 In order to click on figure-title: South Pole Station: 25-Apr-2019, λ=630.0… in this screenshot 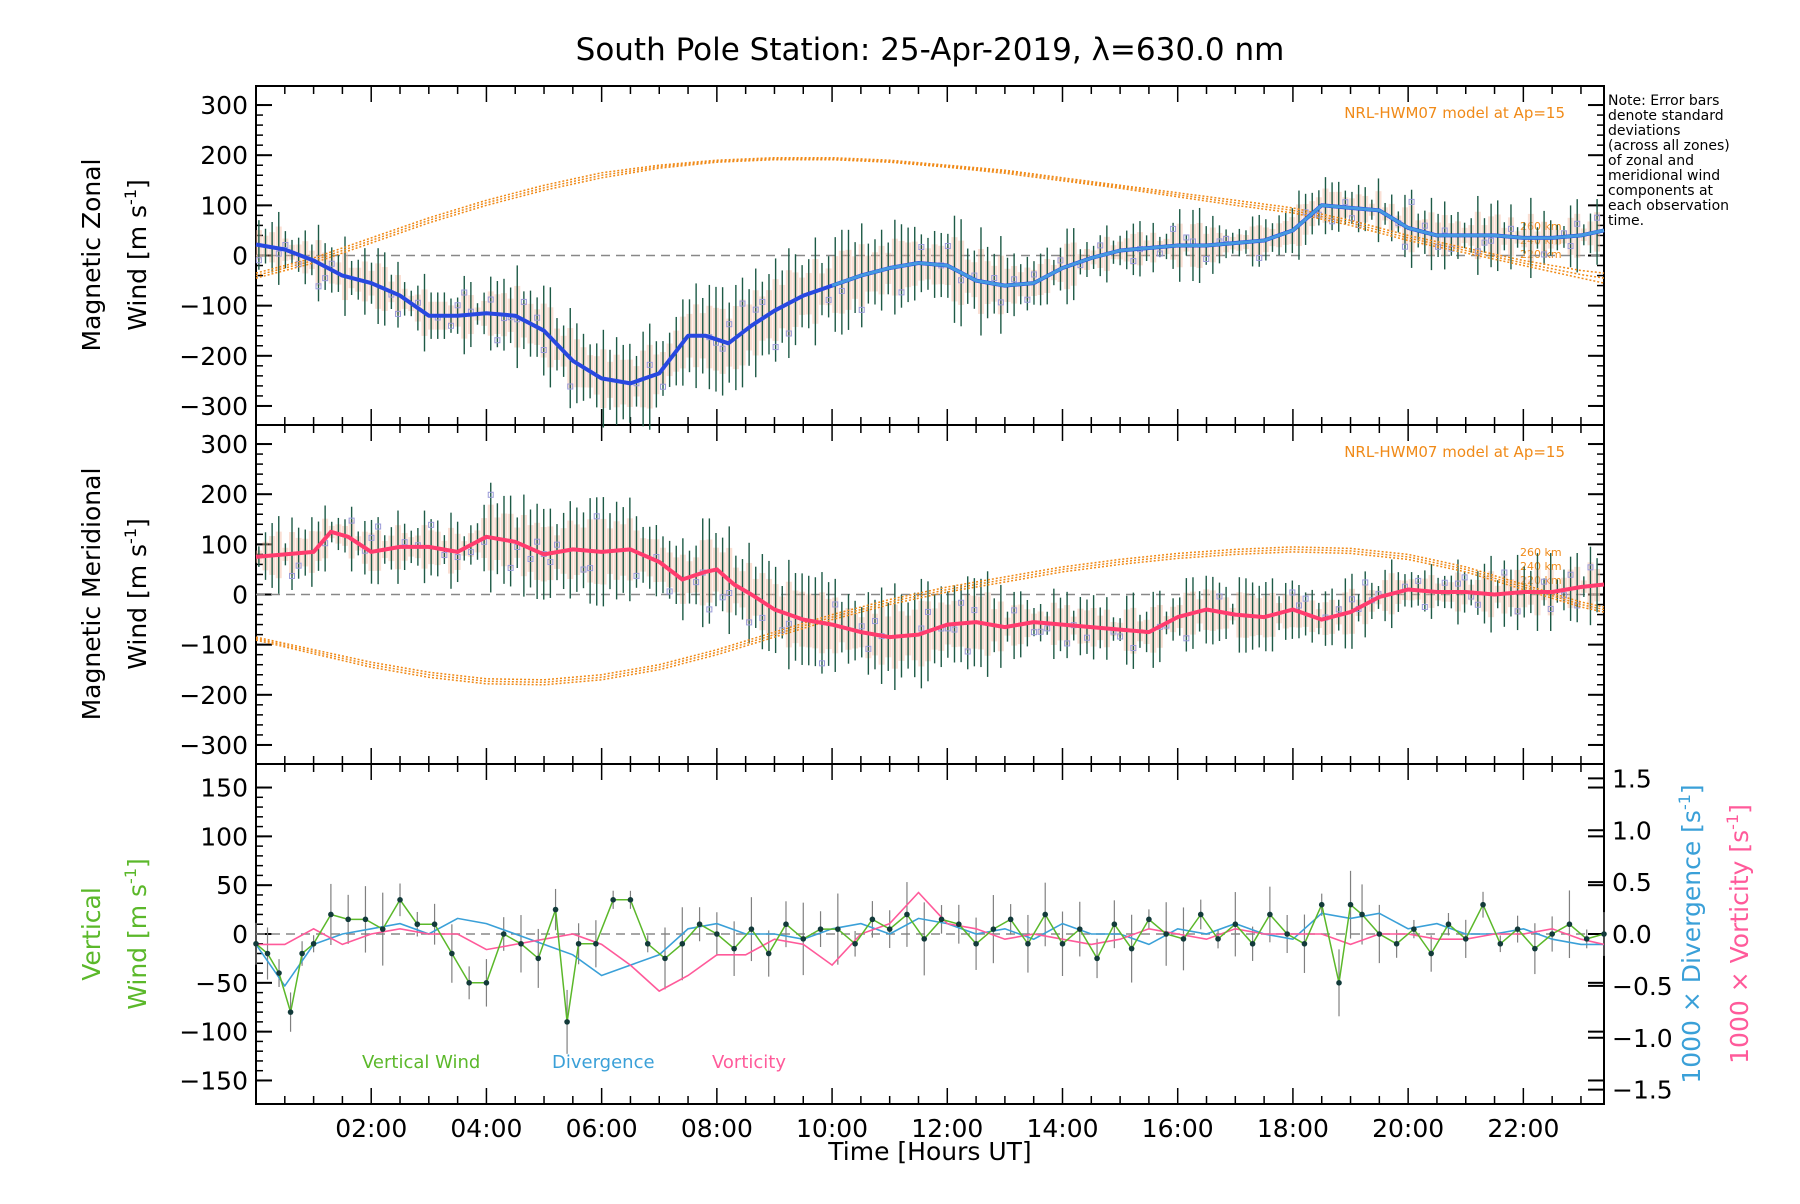, I will do `click(930, 50)`.